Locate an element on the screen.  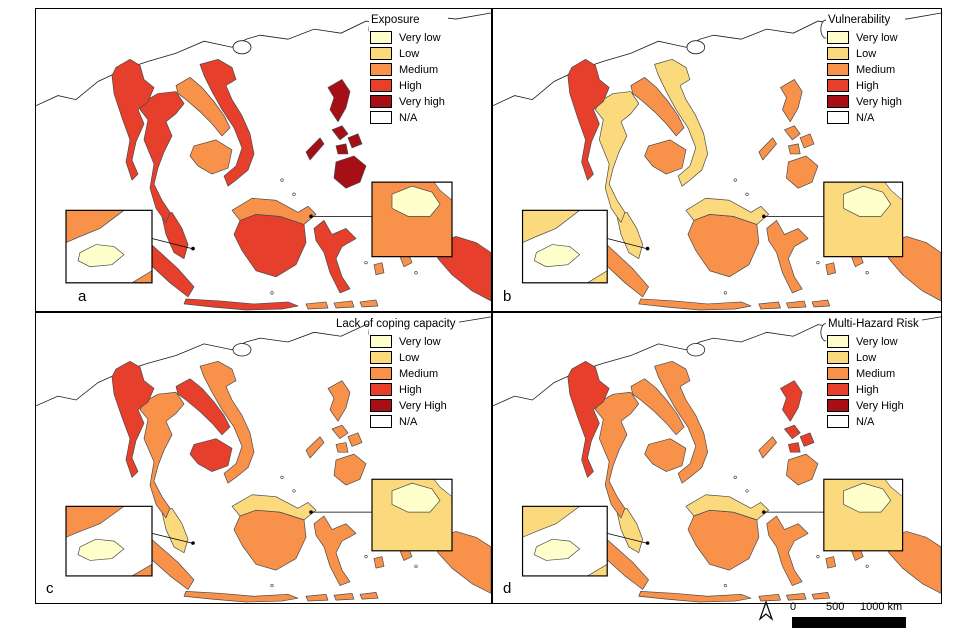
panel-letter-d: d is located at coordinates (507, 588).